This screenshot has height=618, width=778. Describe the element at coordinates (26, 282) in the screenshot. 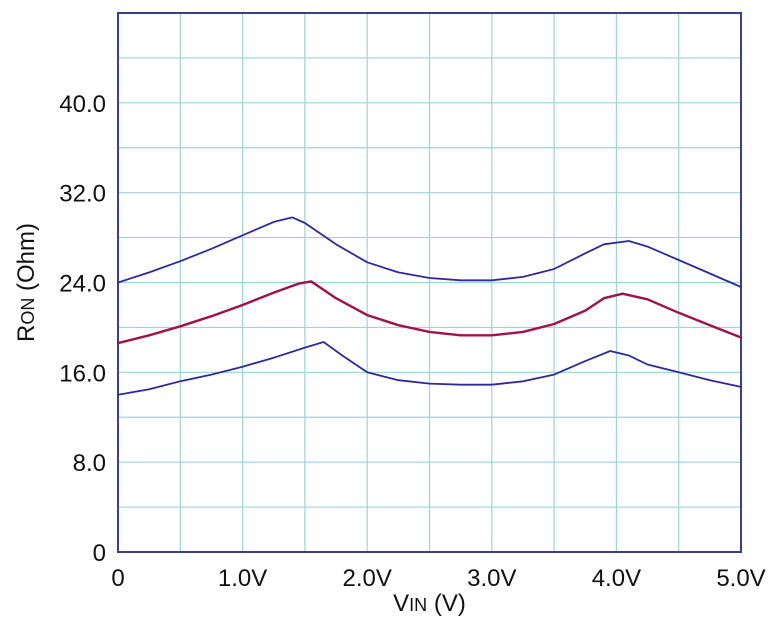

I see `y-axis-label: RON (Ohm)` at that location.